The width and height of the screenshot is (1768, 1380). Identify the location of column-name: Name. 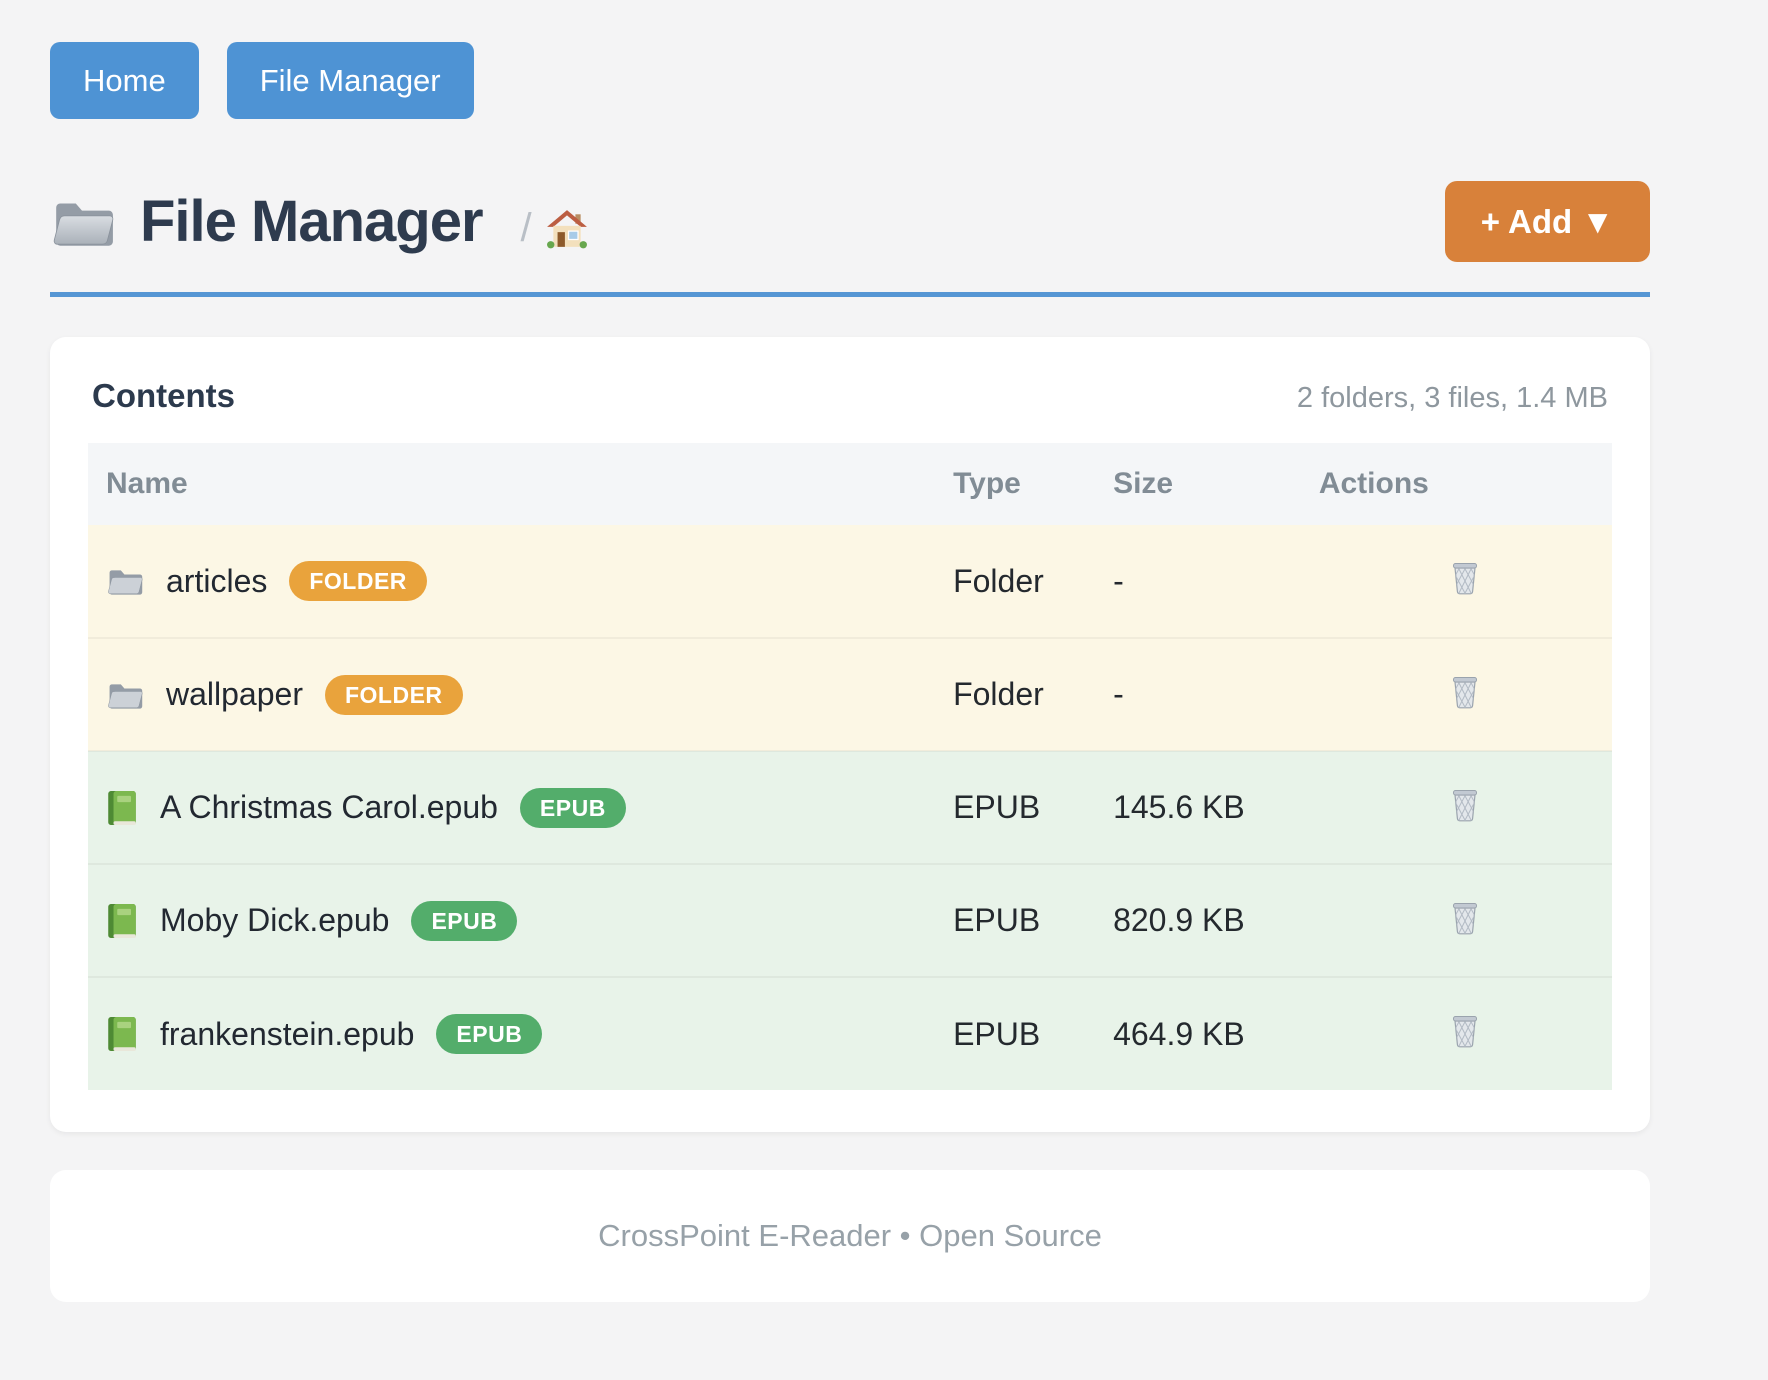
(519, 484).